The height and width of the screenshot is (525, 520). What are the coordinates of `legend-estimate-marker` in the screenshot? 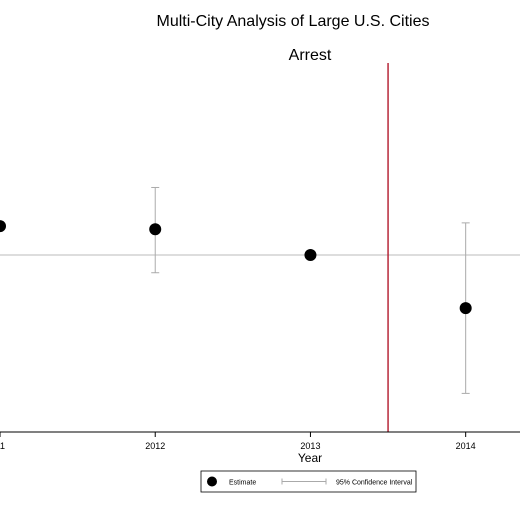 It's located at (212, 481).